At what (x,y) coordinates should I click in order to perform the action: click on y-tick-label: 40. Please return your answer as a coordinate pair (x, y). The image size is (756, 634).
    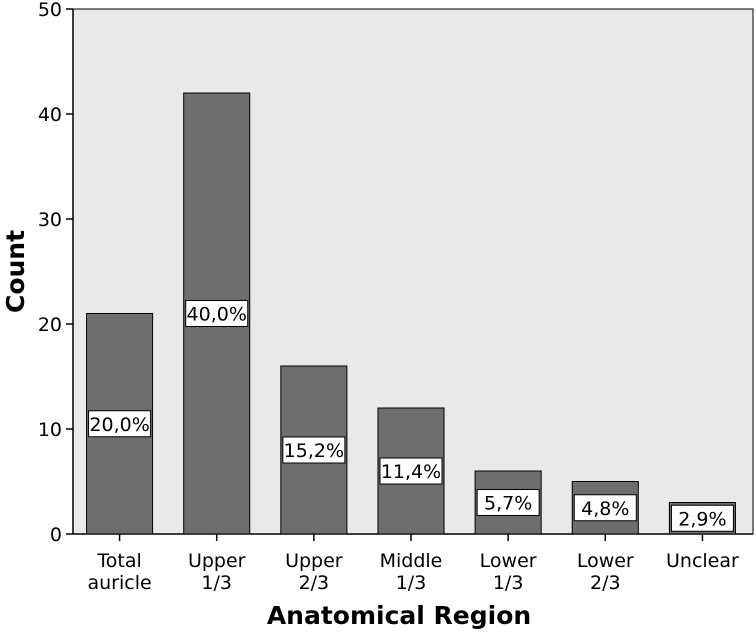
    Looking at the image, I should click on (50, 115).